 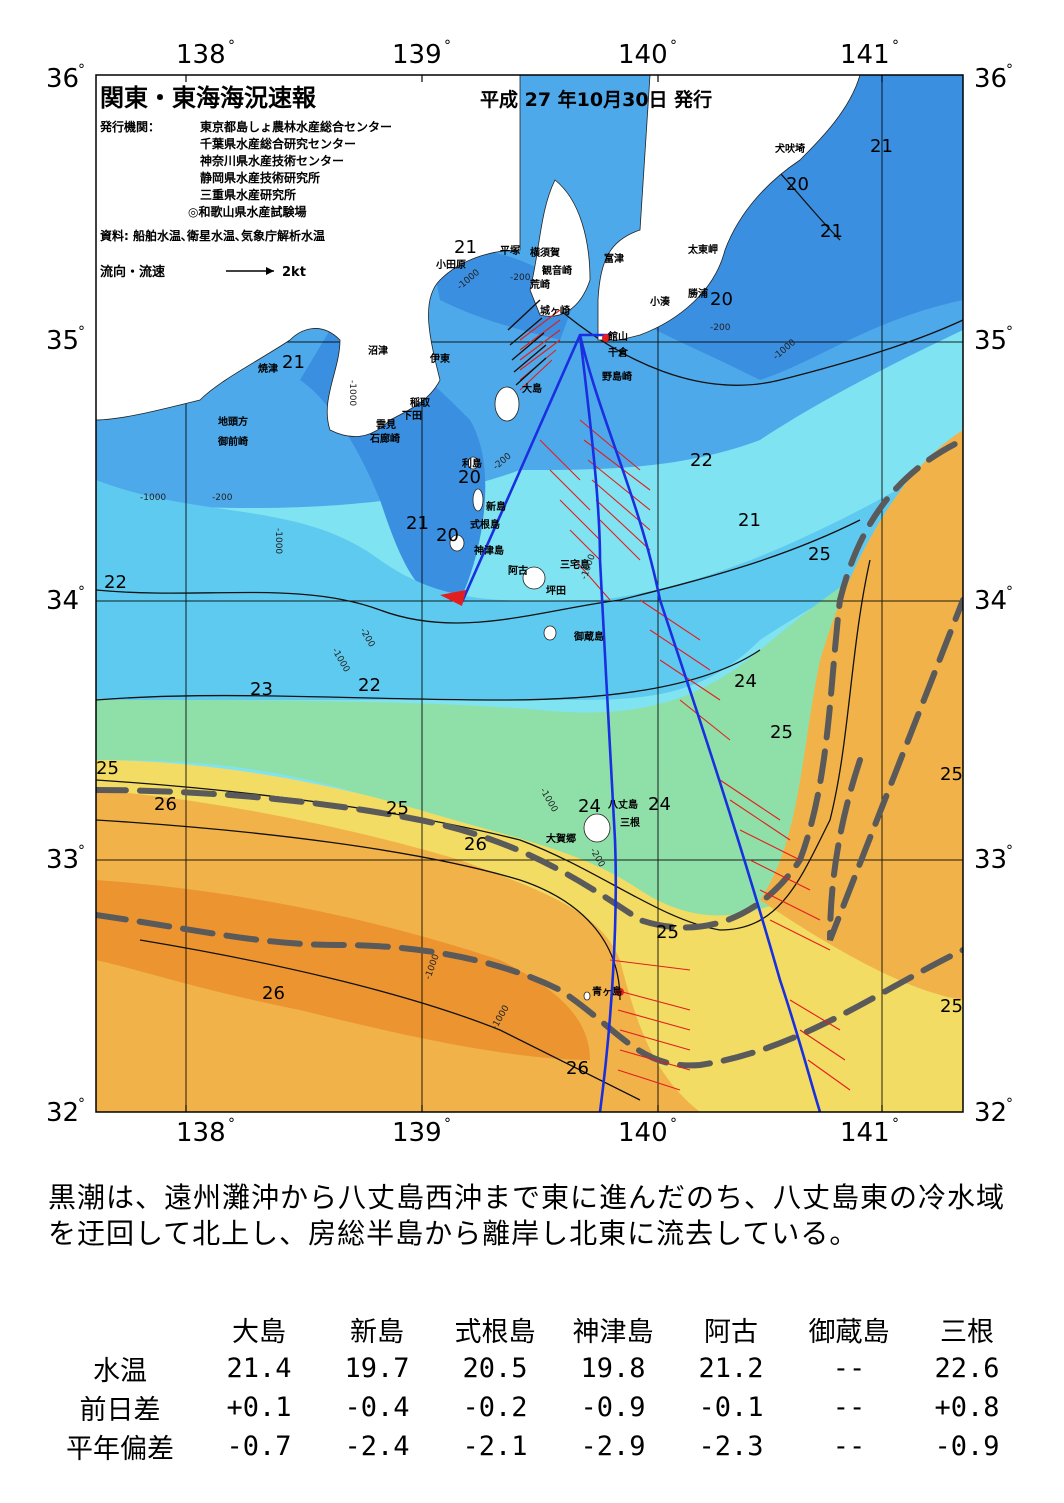 I want to click on station-header: 阿古, so click(x=731, y=1332).